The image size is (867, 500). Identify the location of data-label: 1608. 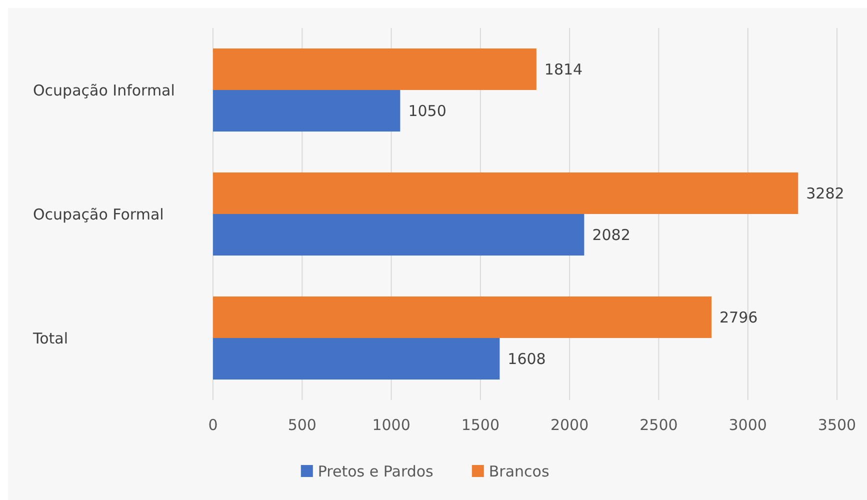
(527, 359).